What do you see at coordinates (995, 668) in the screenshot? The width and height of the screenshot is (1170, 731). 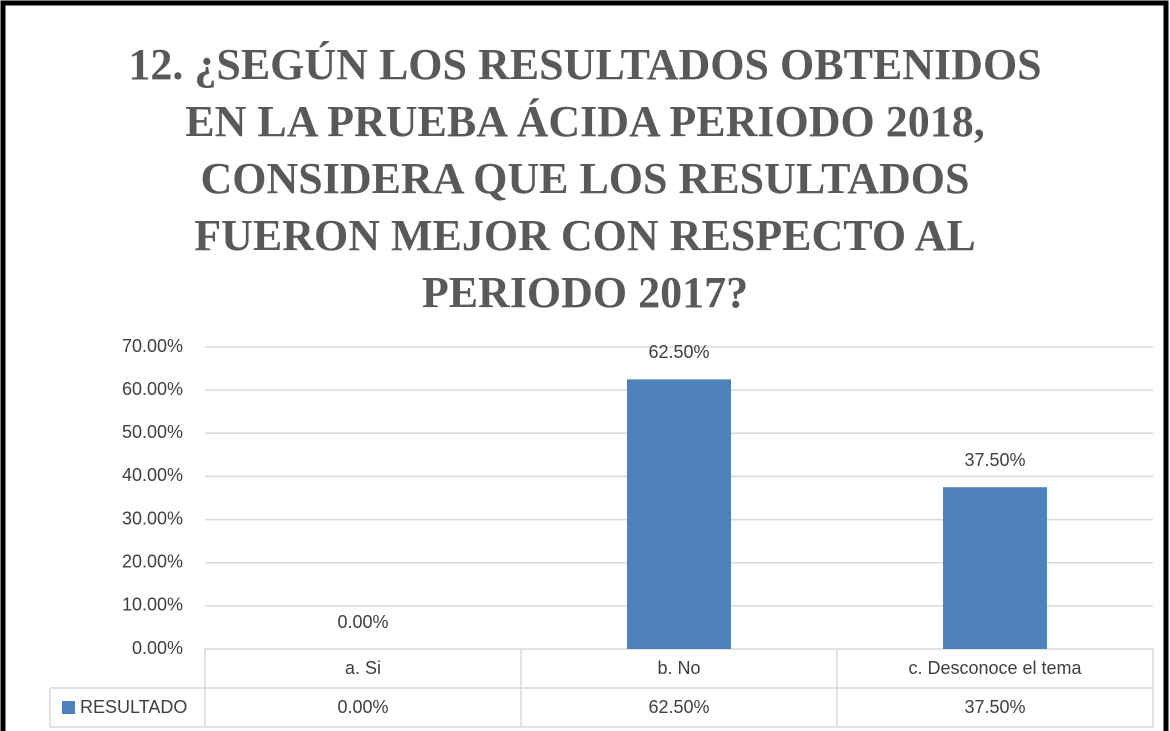 I see `x-tick-label: c. Desconoce el tema` at bounding box center [995, 668].